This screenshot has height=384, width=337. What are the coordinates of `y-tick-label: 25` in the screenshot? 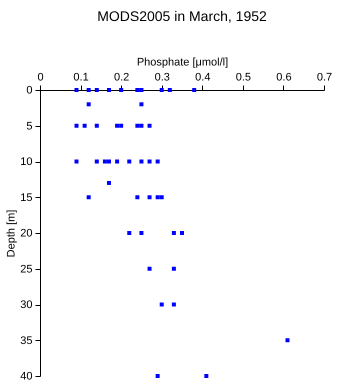 It's located at (26, 269).